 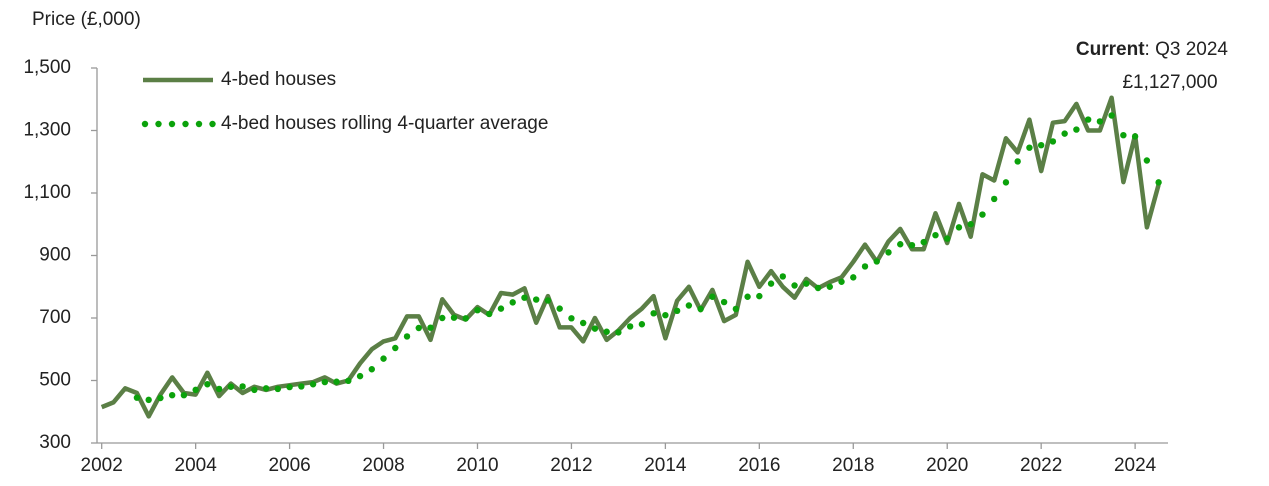 I want to click on x-tick-label: 2002, so click(x=102, y=465).